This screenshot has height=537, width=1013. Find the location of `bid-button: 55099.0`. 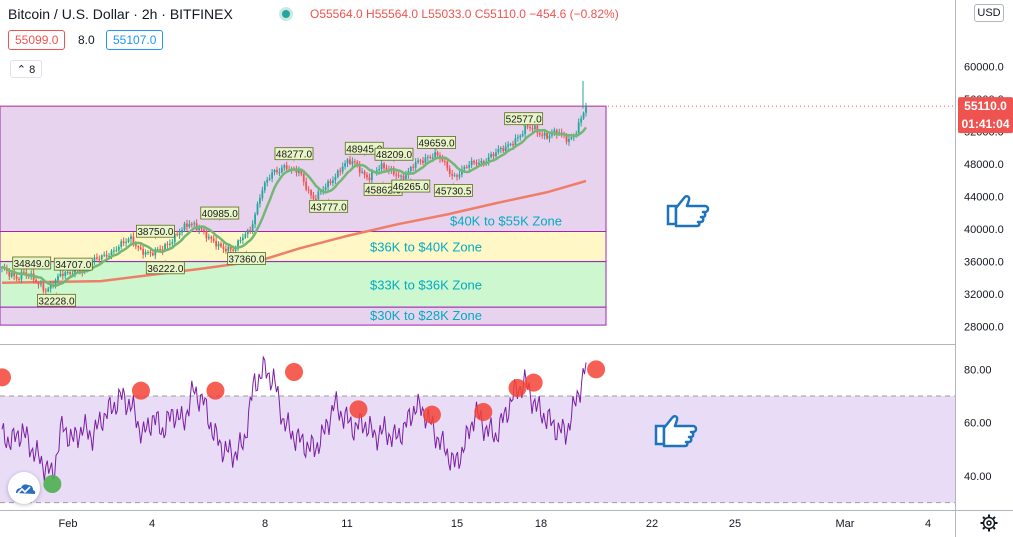

bid-button: 55099.0 is located at coordinates (37, 40).